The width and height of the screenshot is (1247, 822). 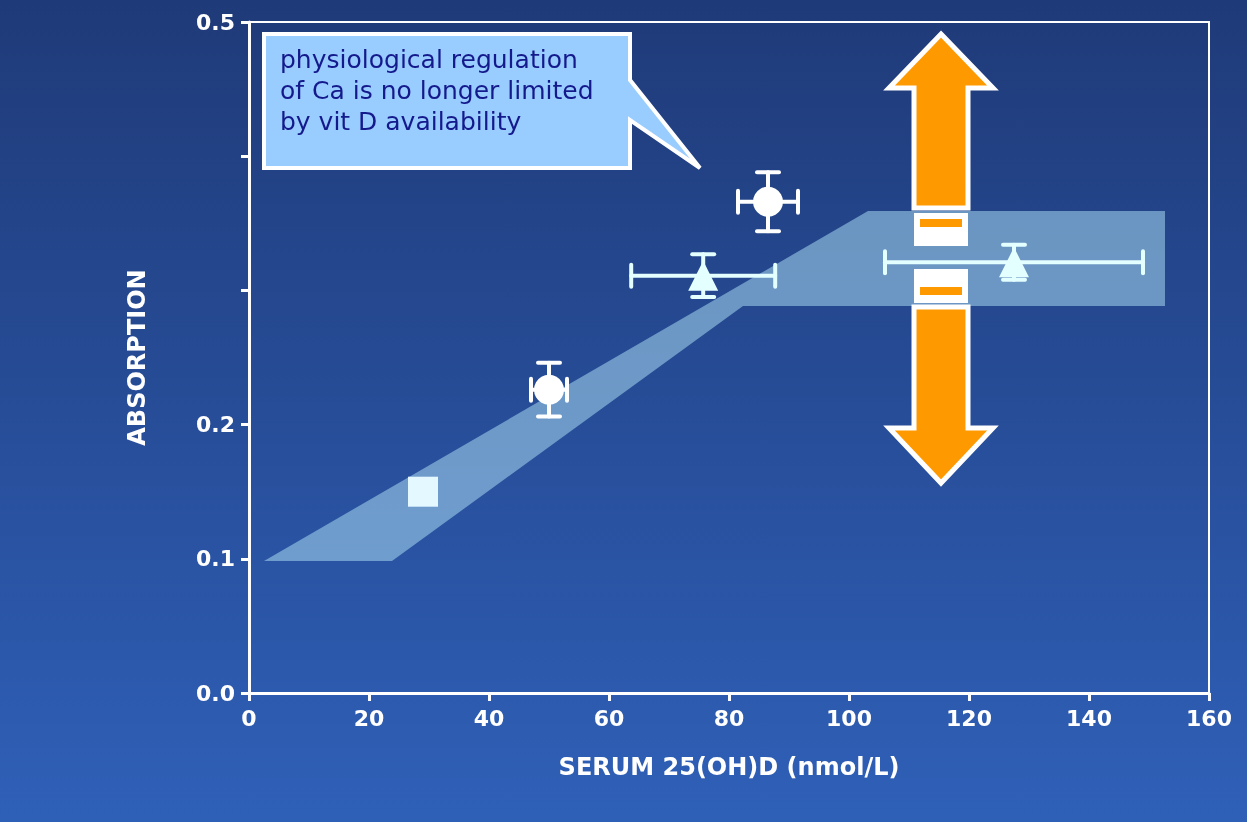 What do you see at coordinates (437, 90) in the screenshot?
I see `annotation: physiological regulation of Ca is no longer limited by vit D availability` at bounding box center [437, 90].